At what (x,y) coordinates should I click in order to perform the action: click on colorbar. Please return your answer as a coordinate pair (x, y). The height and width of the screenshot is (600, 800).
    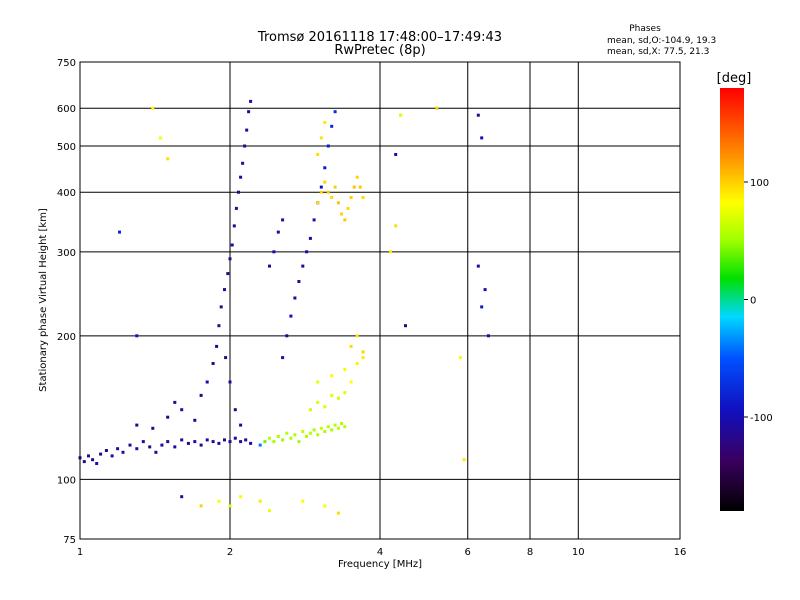
    Looking at the image, I should click on (732, 299).